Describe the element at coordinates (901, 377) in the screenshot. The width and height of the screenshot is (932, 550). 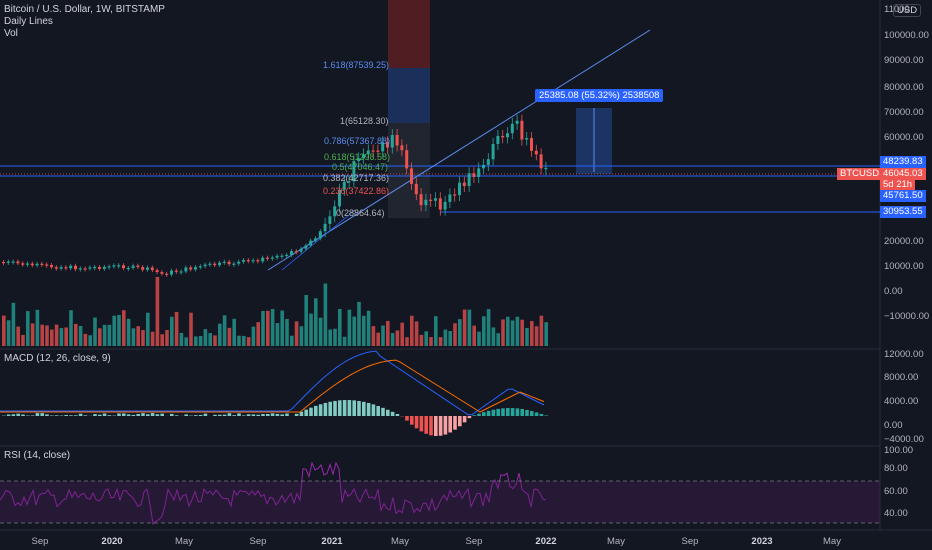
I see `macd-axis-label: 8000.00` at that location.